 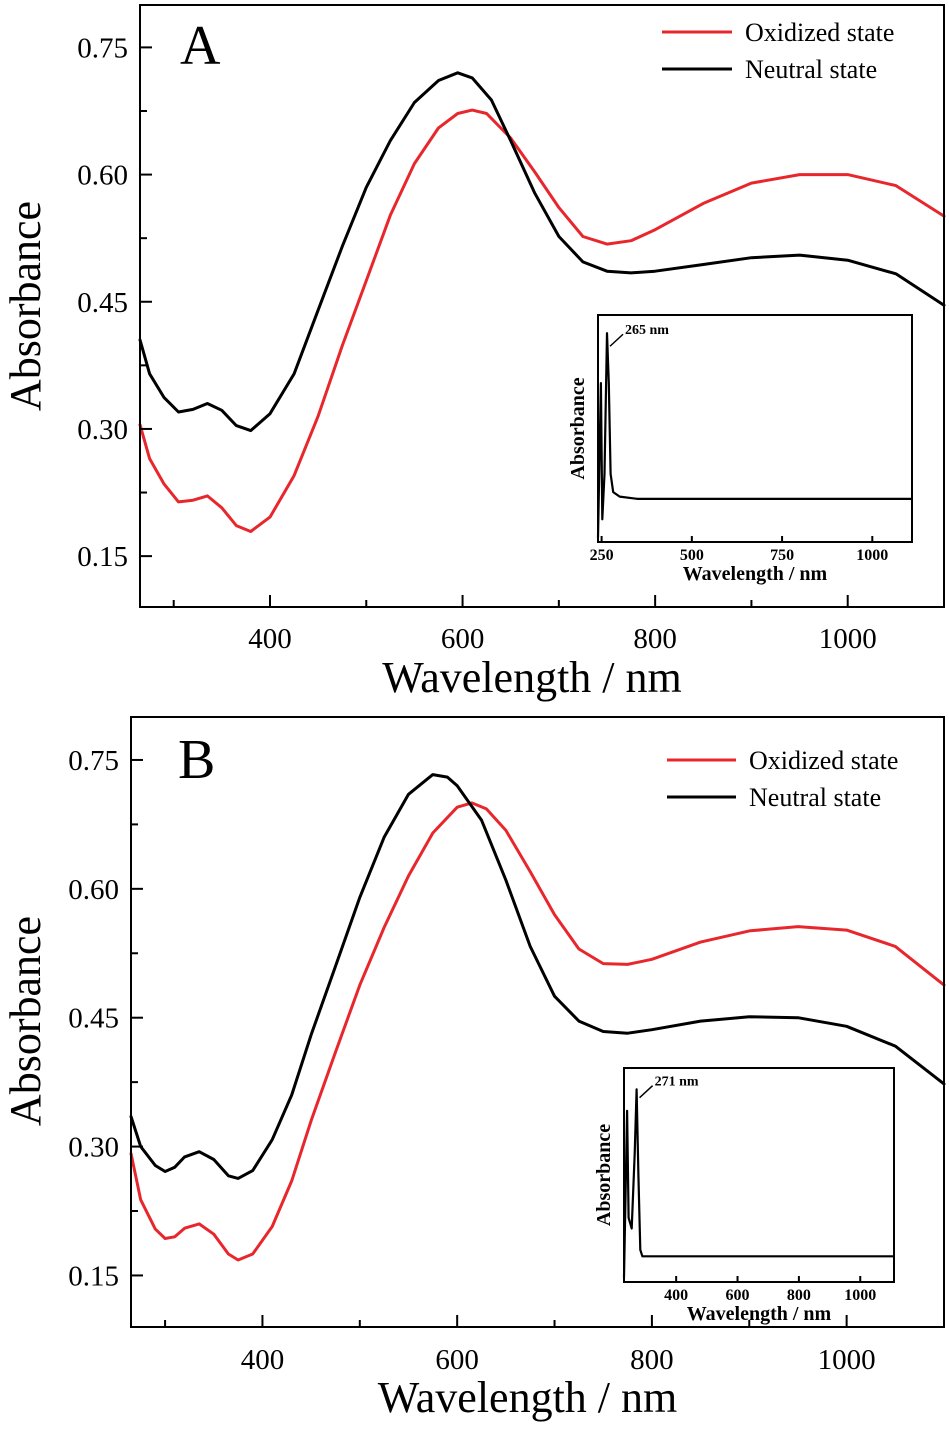 What do you see at coordinates (647, 330) in the screenshot?
I see `inset-peak-annotation: 265 nm` at bounding box center [647, 330].